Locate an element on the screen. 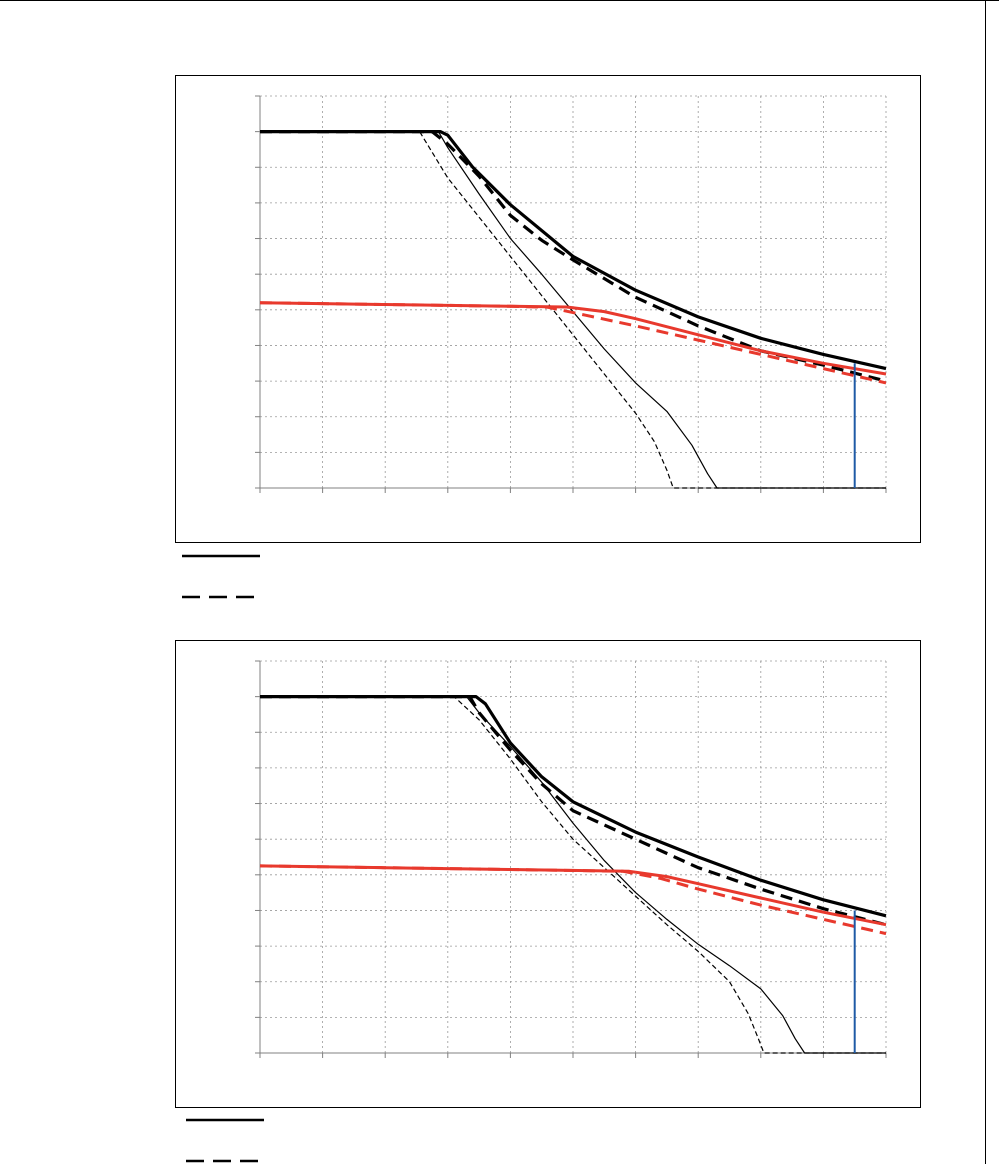 This screenshot has width=999, height=1164. chart-2-series-4-solid-thick is located at coordinates (573, 895).